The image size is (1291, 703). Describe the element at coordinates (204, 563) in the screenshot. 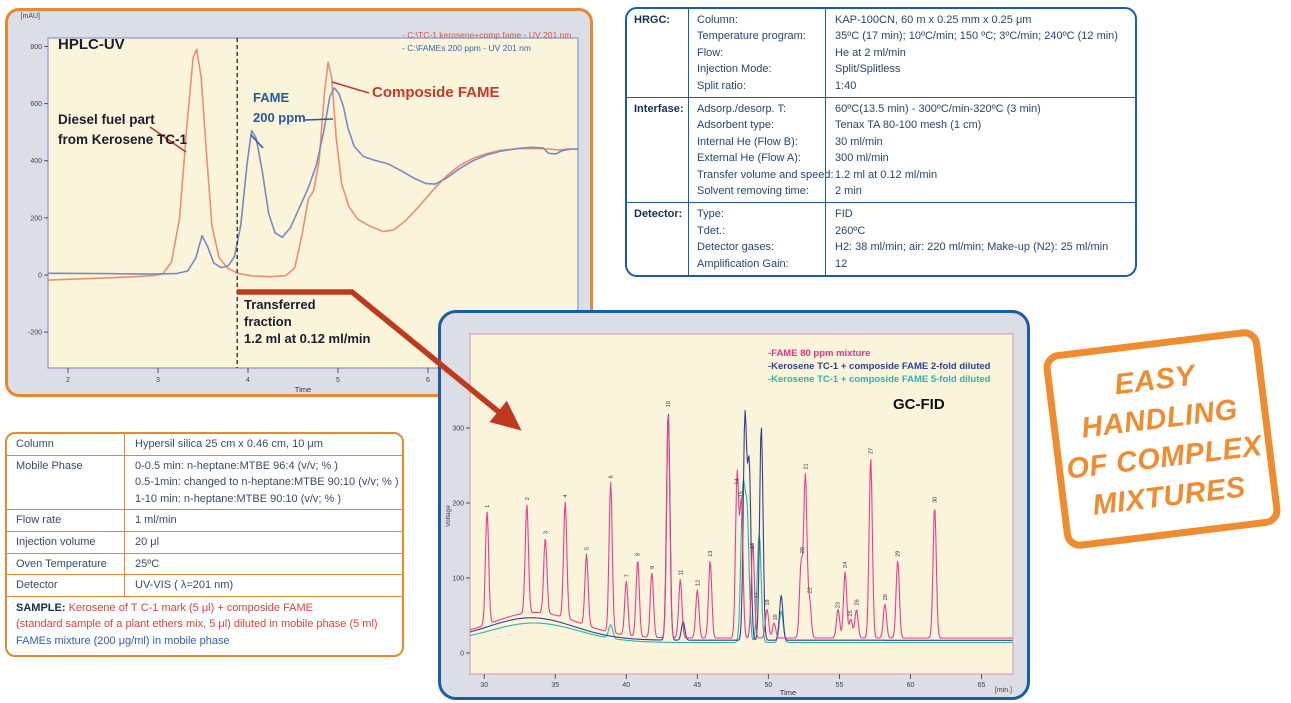

I see `method-table-row: Oven Temperature 25ºC` at that location.